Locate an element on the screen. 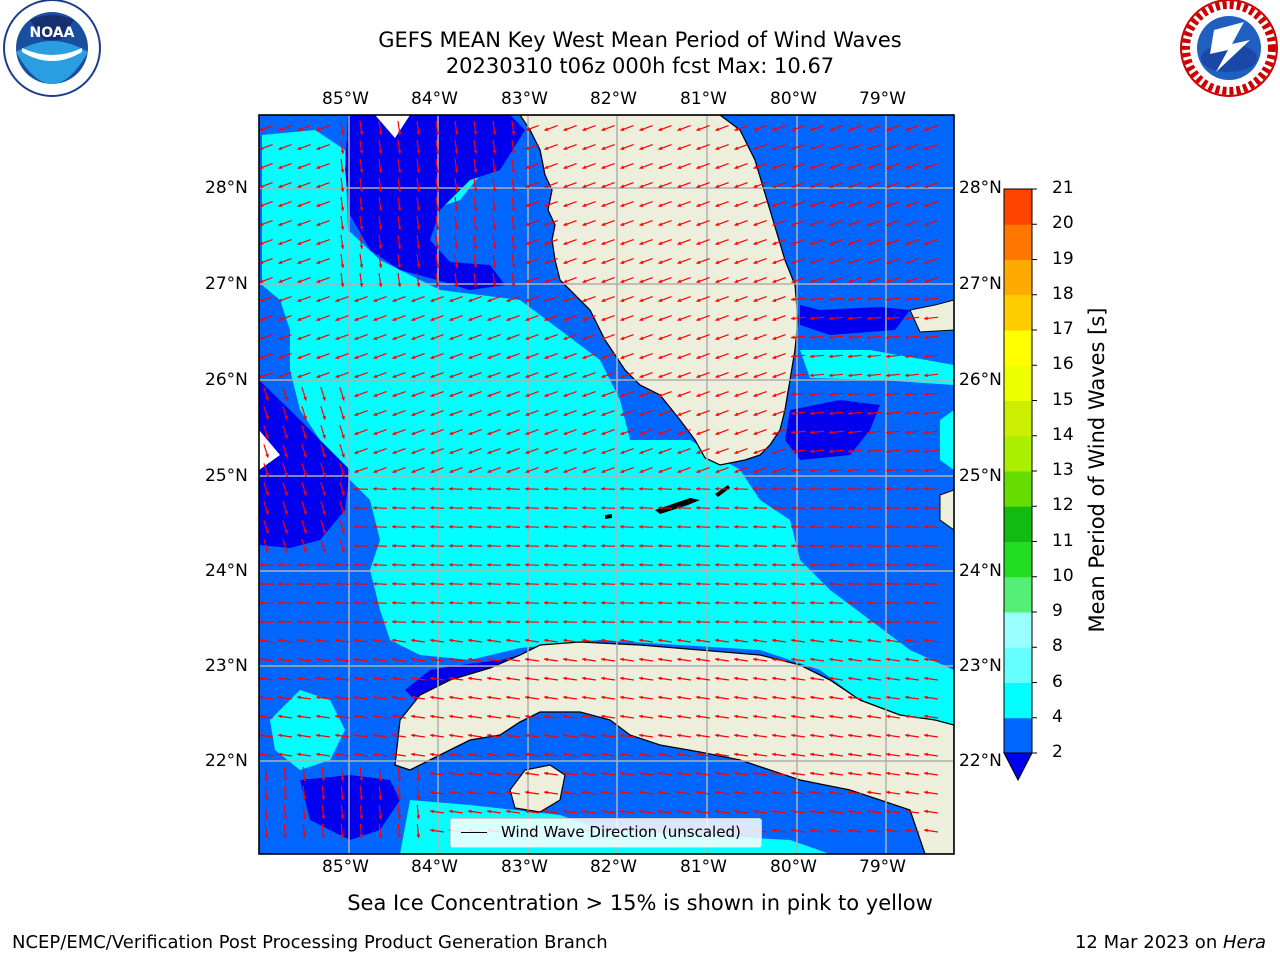  colorbar-segment is located at coordinates (1018, 700).